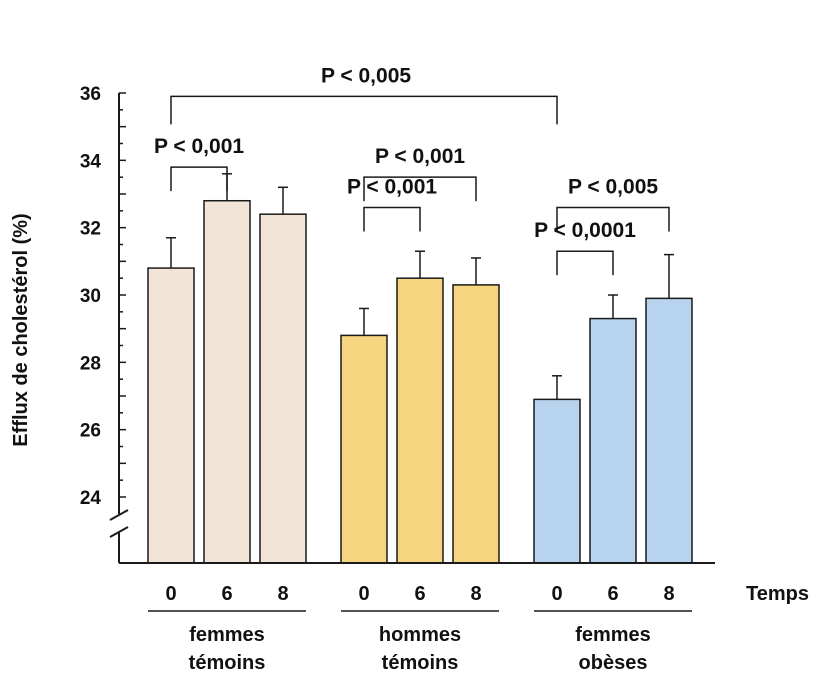 This screenshot has height=677, width=828. What do you see at coordinates (420, 635) in the screenshot?
I see `group-label: hommes` at bounding box center [420, 635].